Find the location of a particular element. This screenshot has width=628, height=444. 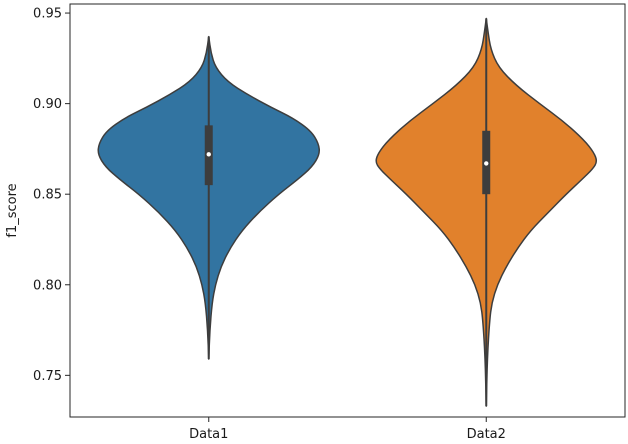

median-point-data2 is located at coordinates (486, 163).